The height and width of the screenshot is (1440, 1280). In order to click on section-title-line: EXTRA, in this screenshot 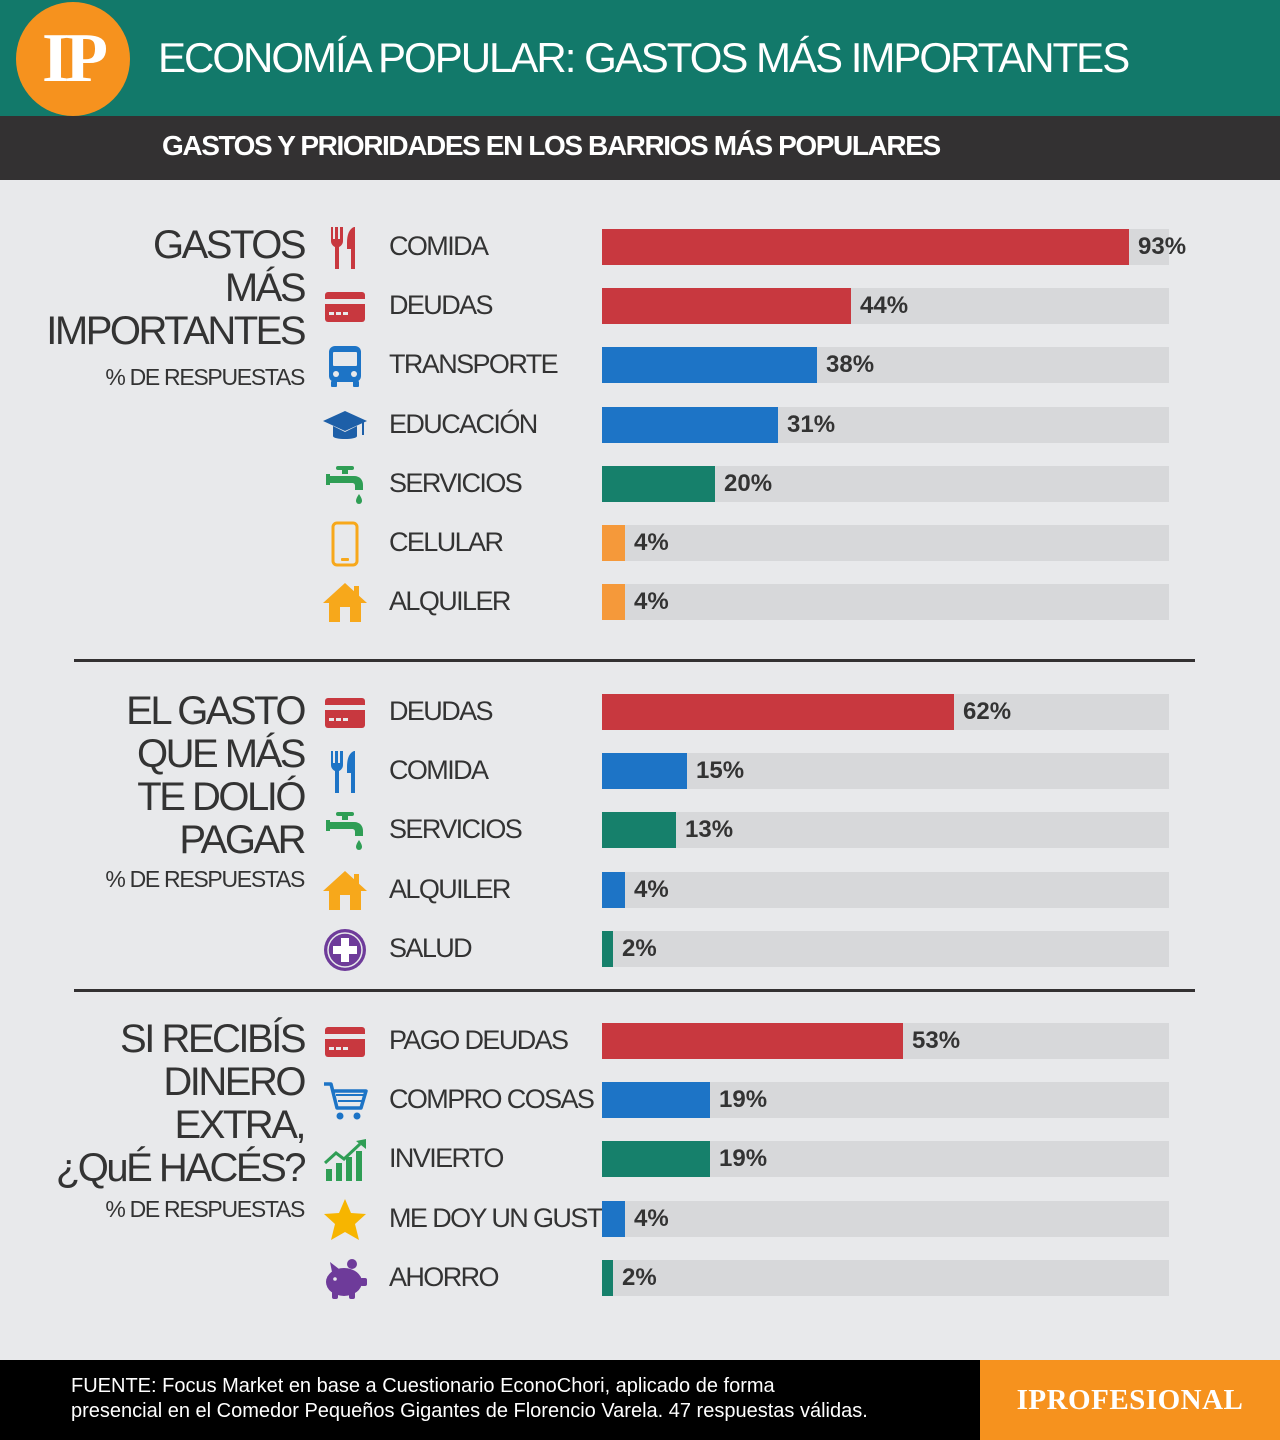, I will do `click(240, 1125)`.